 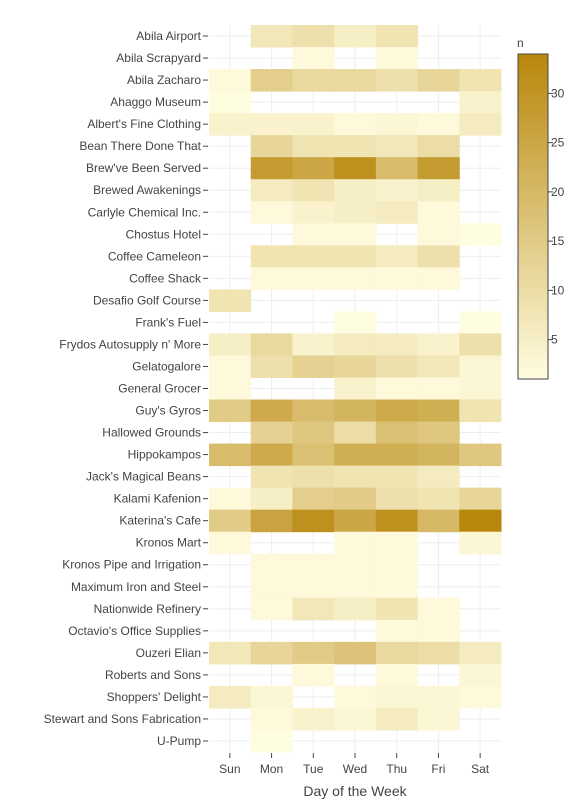 I want to click on colorbar-tick-label: 5, so click(x=554, y=340).